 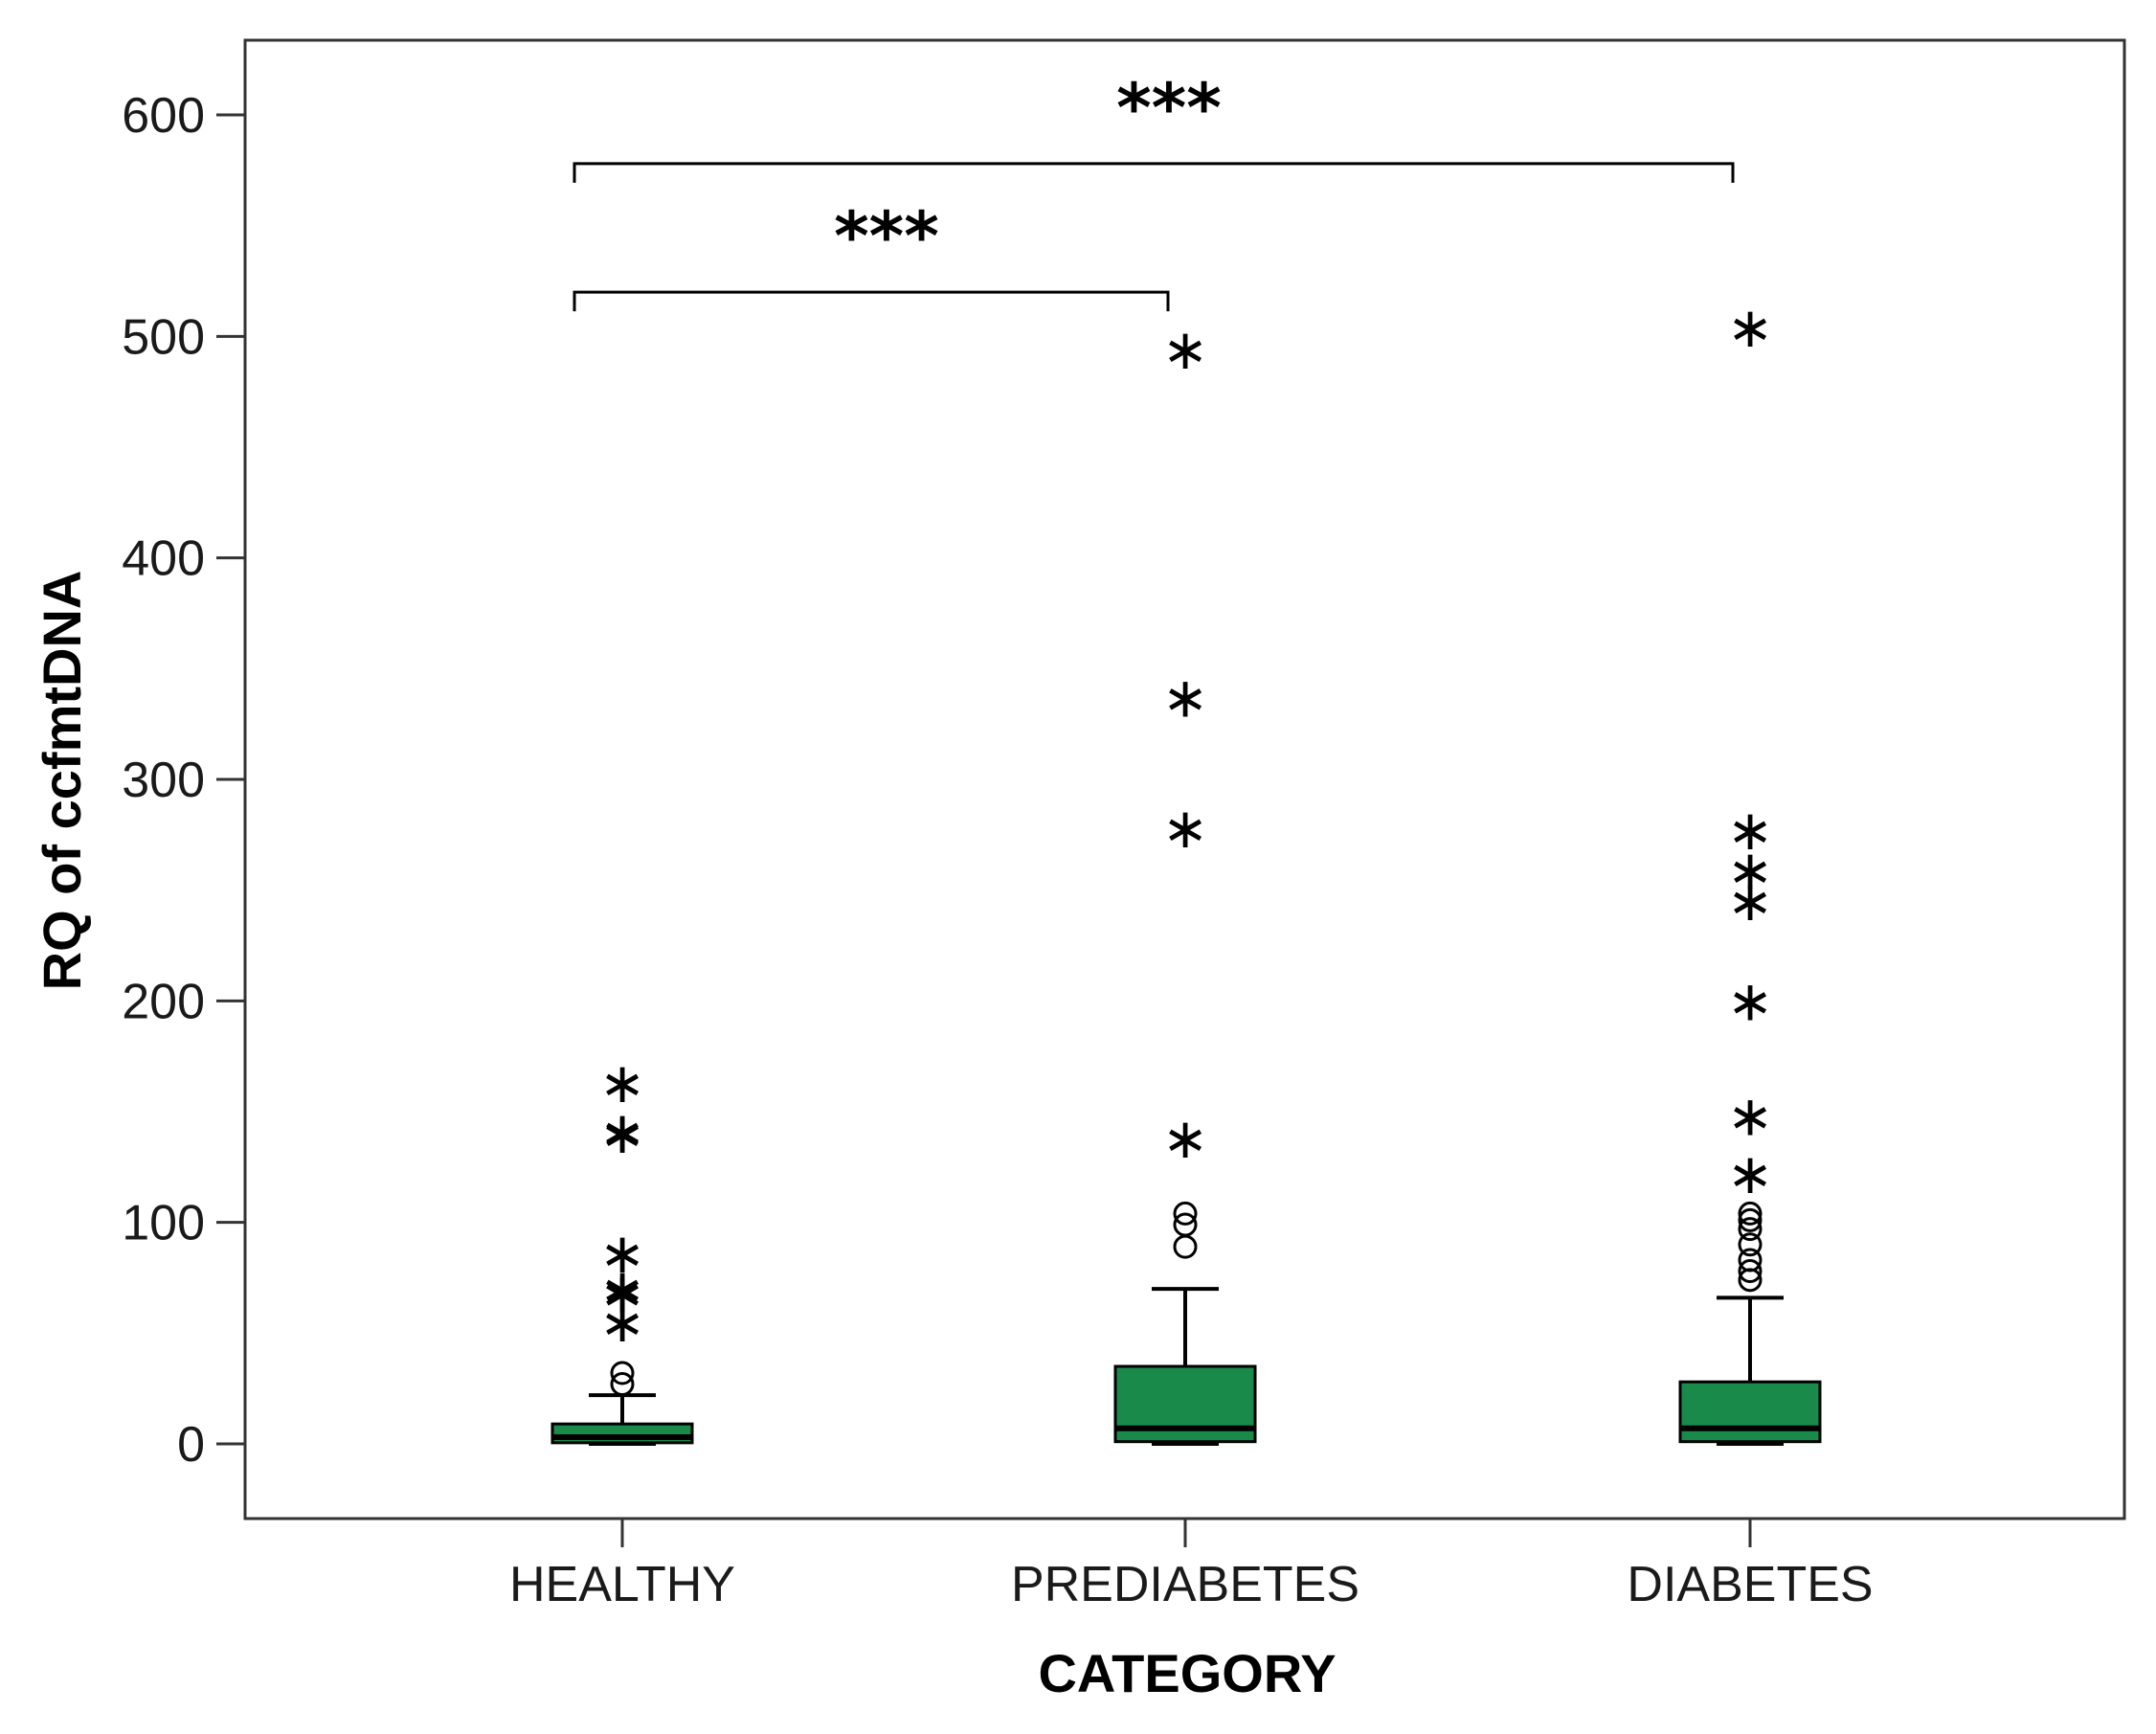 What do you see at coordinates (163, 780) in the screenshot?
I see `y-tick-label: 300` at bounding box center [163, 780].